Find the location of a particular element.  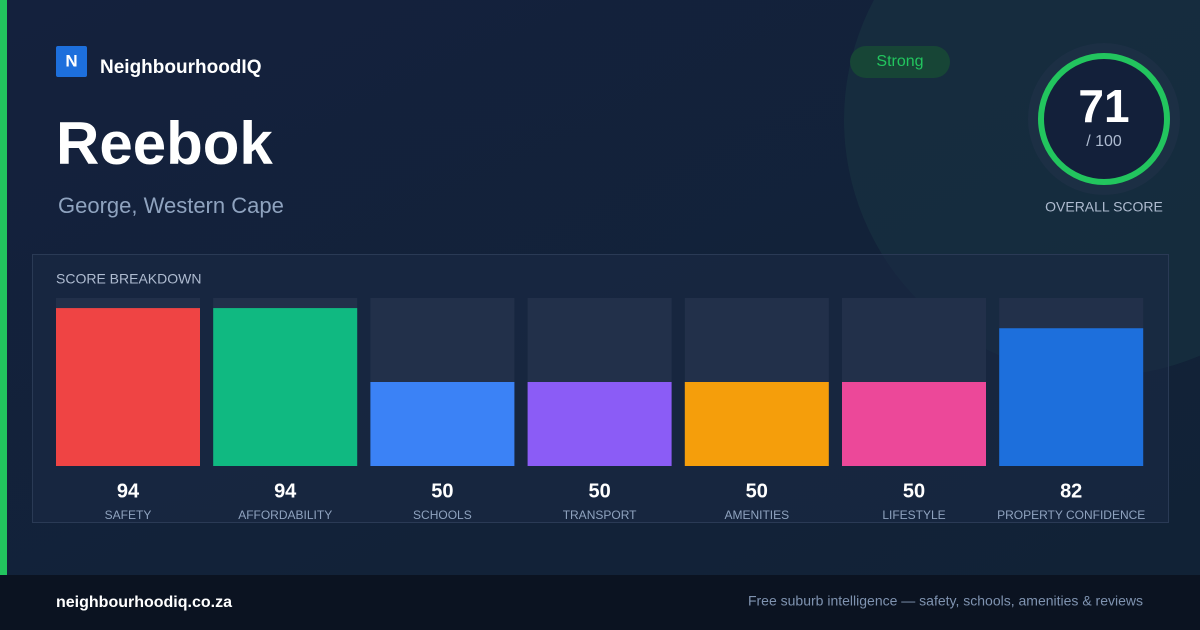

badge-text: Strong is located at coordinates (899, 61).